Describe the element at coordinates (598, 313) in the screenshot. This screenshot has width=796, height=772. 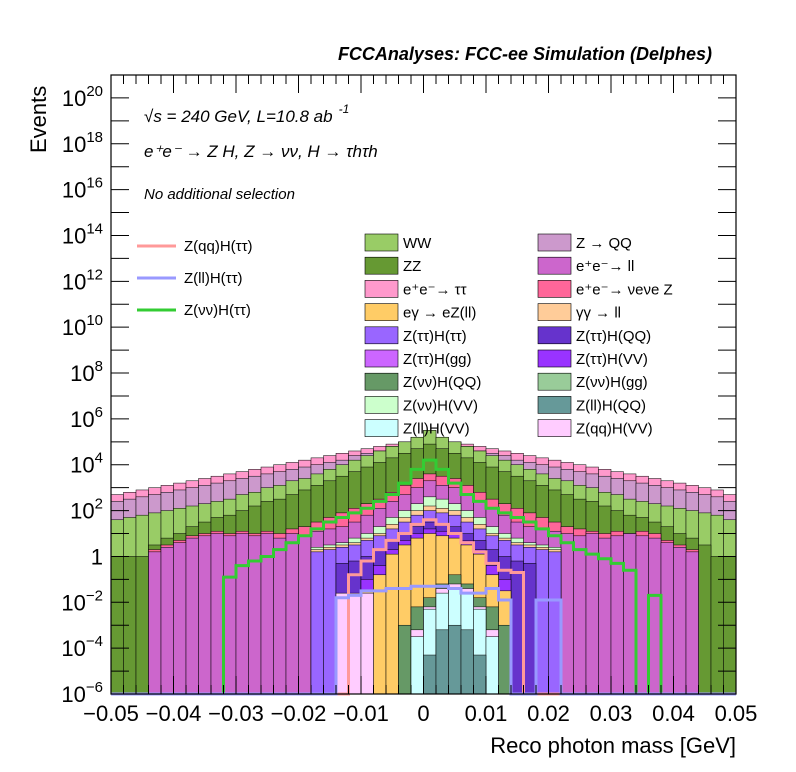
I see `bkg-legend-label: γγ → ll` at that location.